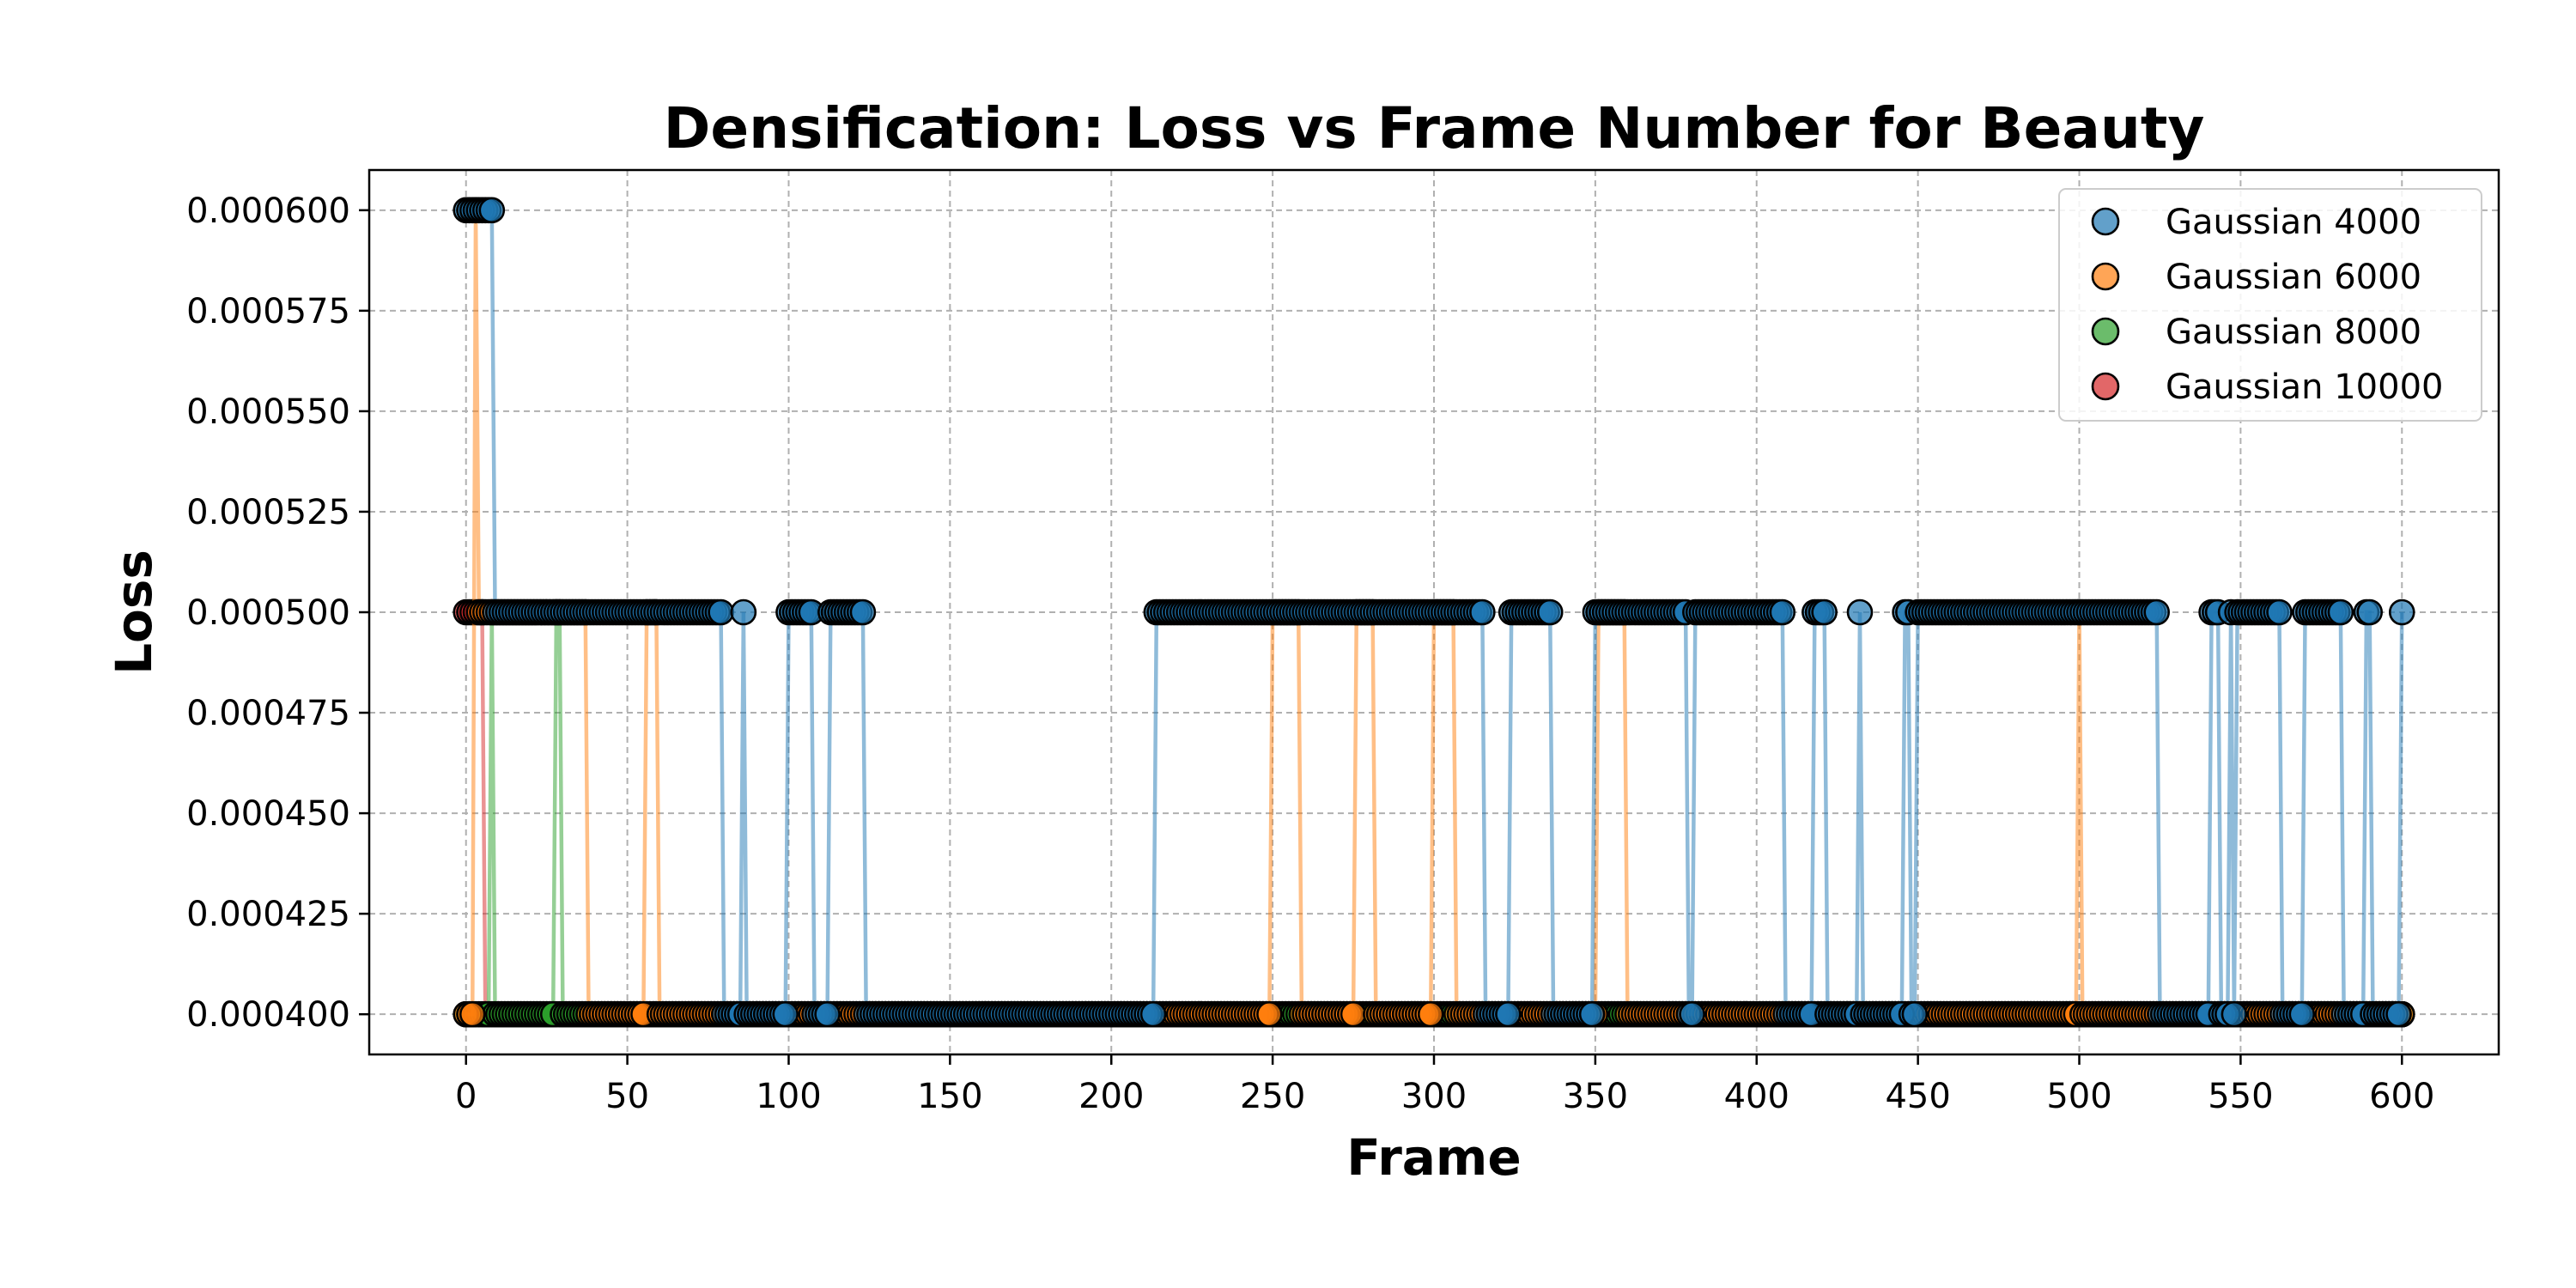 Image resolution: width=2576 pixels, height=1288 pixels. I want to click on y-tick-label: 0.000525, so click(268, 512).